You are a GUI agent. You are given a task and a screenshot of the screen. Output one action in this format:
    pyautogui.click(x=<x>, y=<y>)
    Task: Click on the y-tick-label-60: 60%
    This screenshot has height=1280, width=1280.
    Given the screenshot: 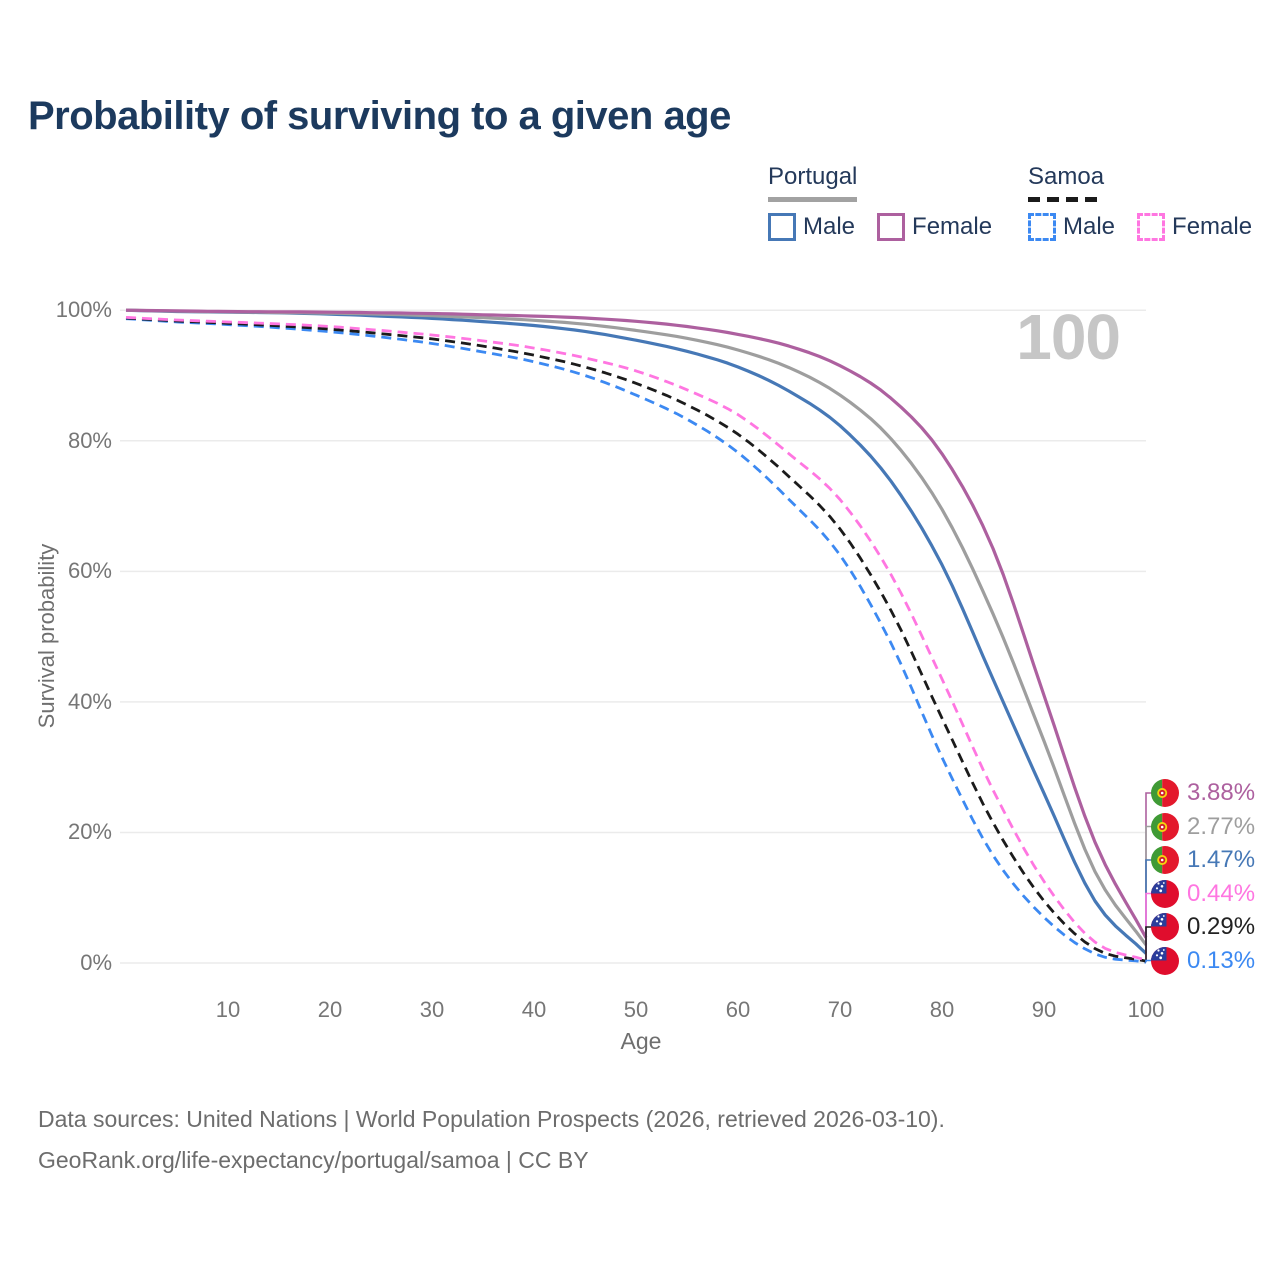 What is the action you would take?
    pyautogui.click(x=89, y=571)
    